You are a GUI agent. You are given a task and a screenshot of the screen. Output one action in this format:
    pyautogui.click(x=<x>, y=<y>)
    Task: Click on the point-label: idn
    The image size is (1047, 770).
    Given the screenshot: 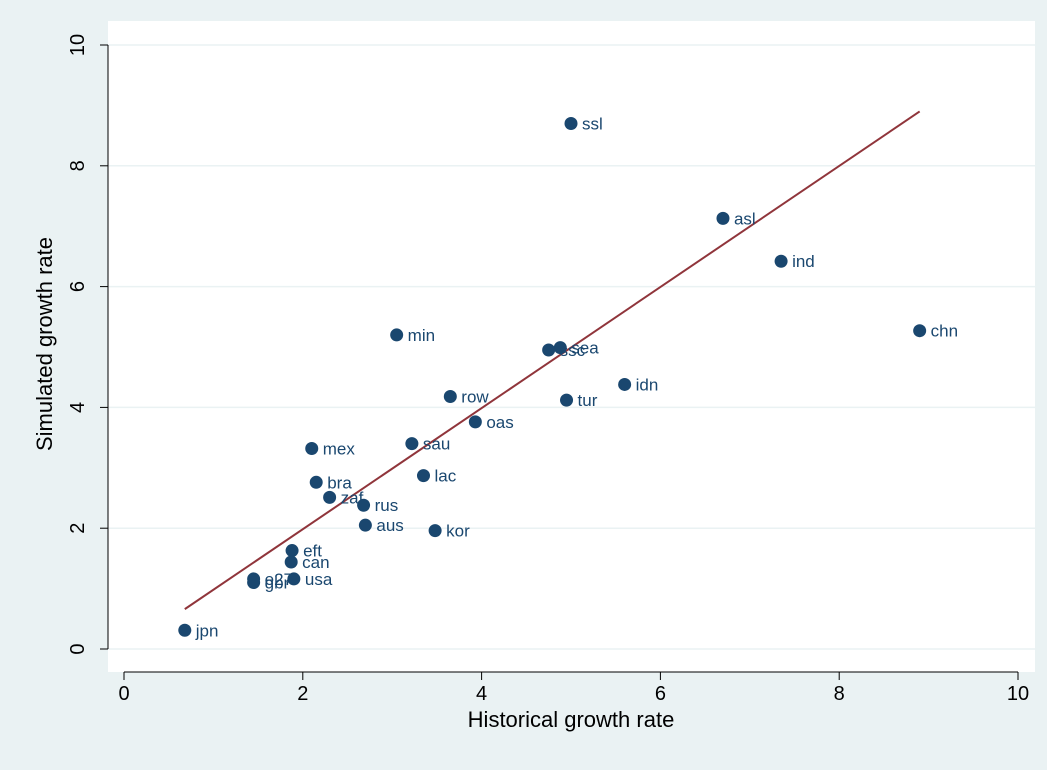 What is the action you would take?
    pyautogui.click(x=647, y=384)
    